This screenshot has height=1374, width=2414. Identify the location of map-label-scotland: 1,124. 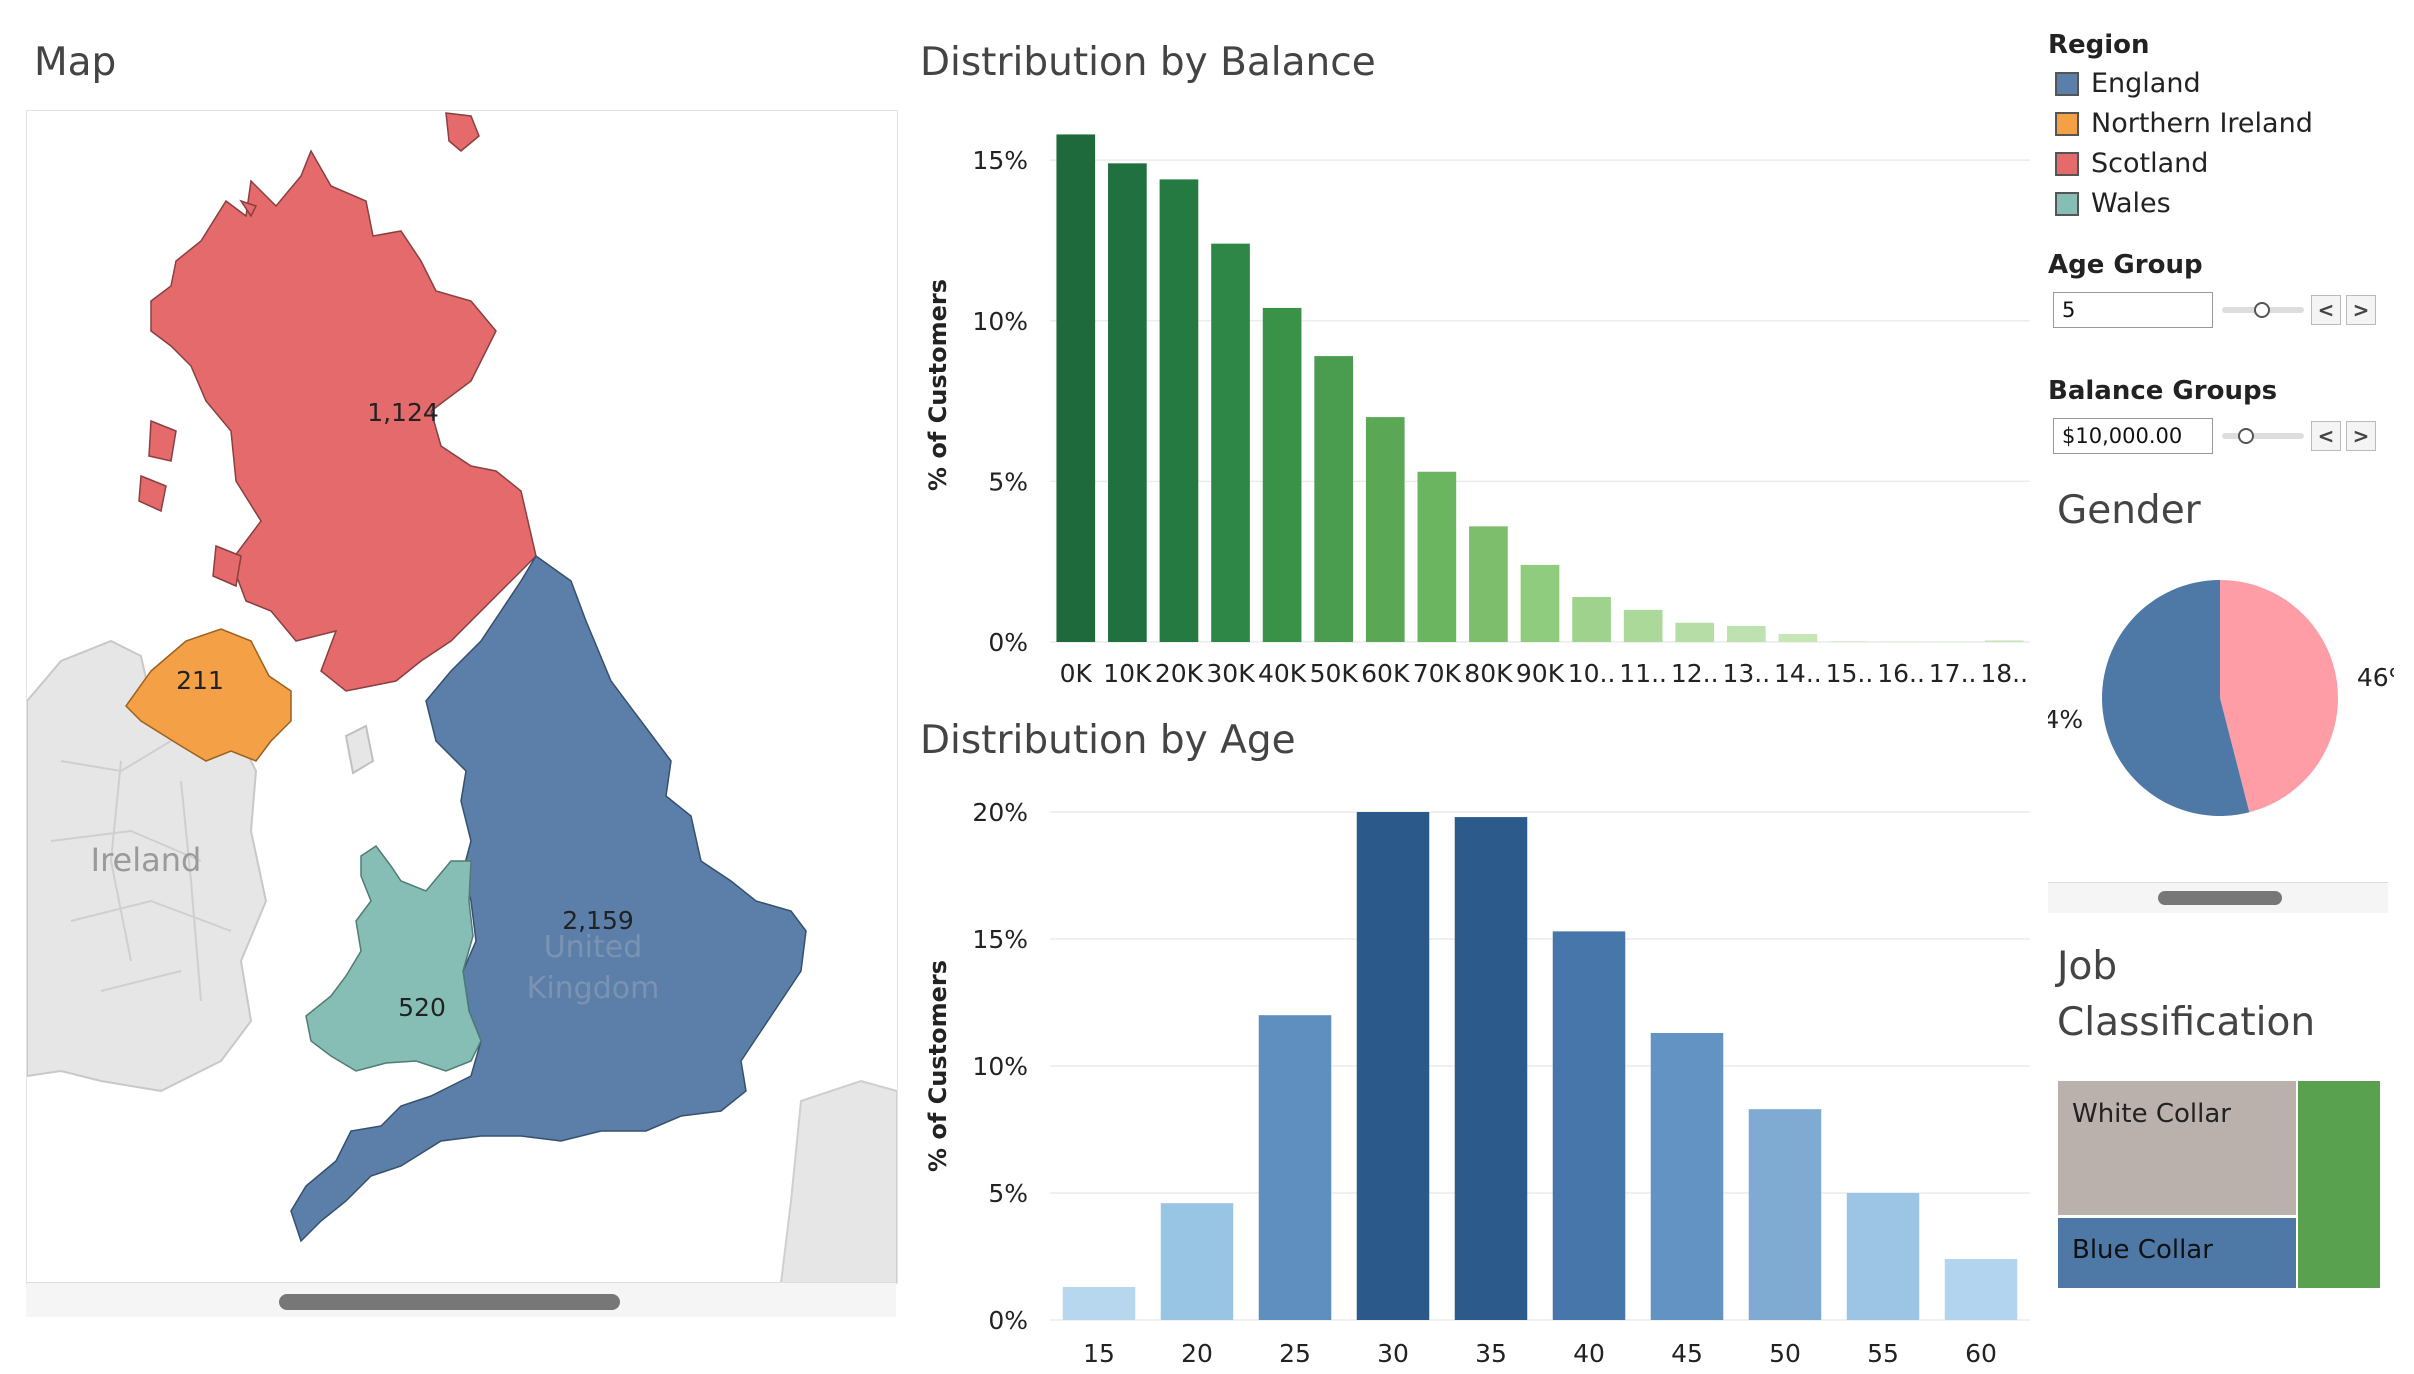
(403, 412).